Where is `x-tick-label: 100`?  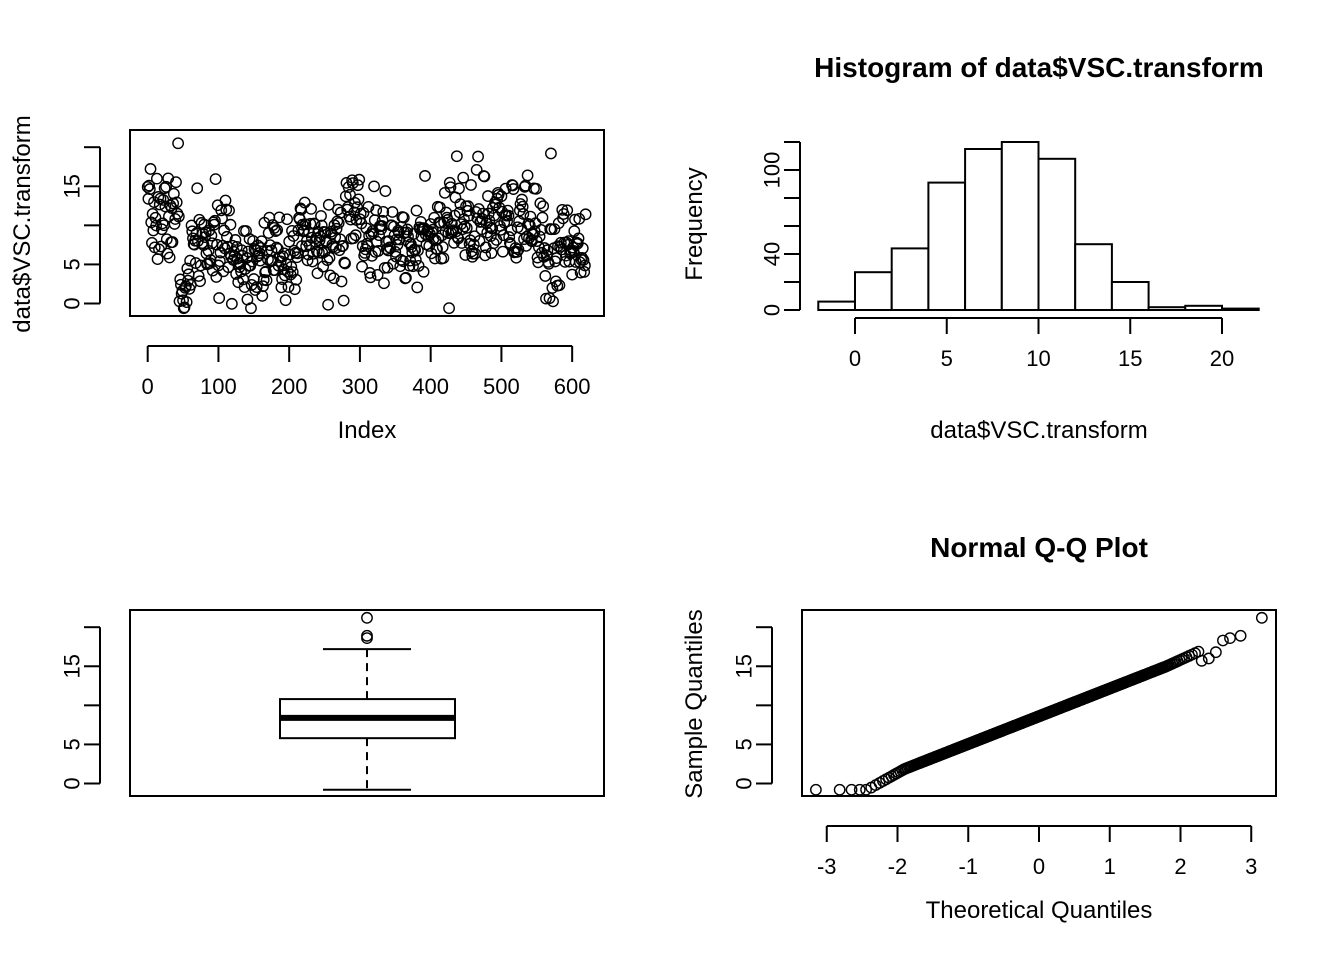
x-tick-label: 100 is located at coordinates (218, 386).